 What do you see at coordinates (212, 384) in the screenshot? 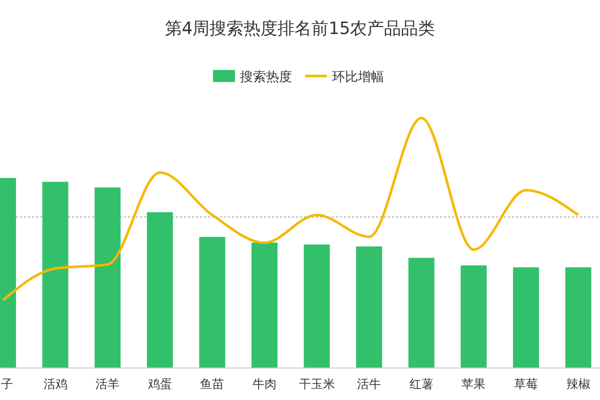
I see `x-tick-label: 鱼苗` at bounding box center [212, 384].